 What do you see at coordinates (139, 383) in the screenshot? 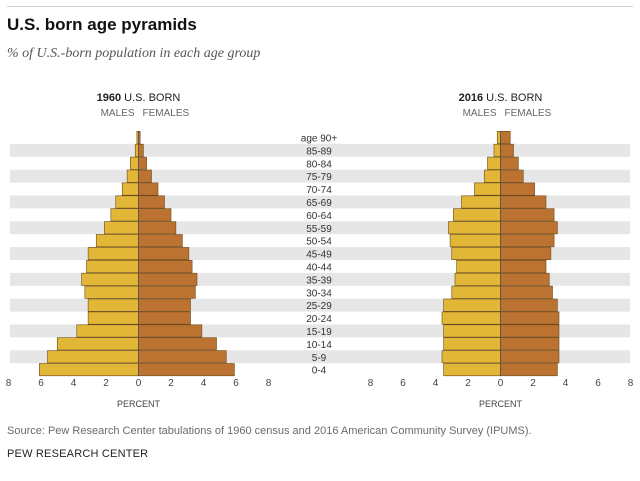
I see `x-tick-label: 0` at bounding box center [139, 383].